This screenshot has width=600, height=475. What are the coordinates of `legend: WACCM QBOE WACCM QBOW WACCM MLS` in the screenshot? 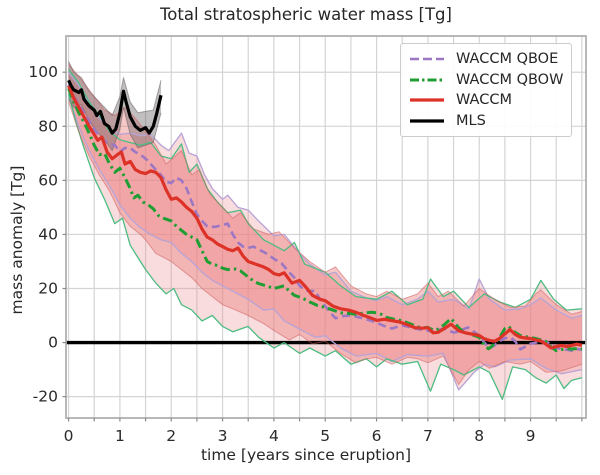 It's located at (486, 90).